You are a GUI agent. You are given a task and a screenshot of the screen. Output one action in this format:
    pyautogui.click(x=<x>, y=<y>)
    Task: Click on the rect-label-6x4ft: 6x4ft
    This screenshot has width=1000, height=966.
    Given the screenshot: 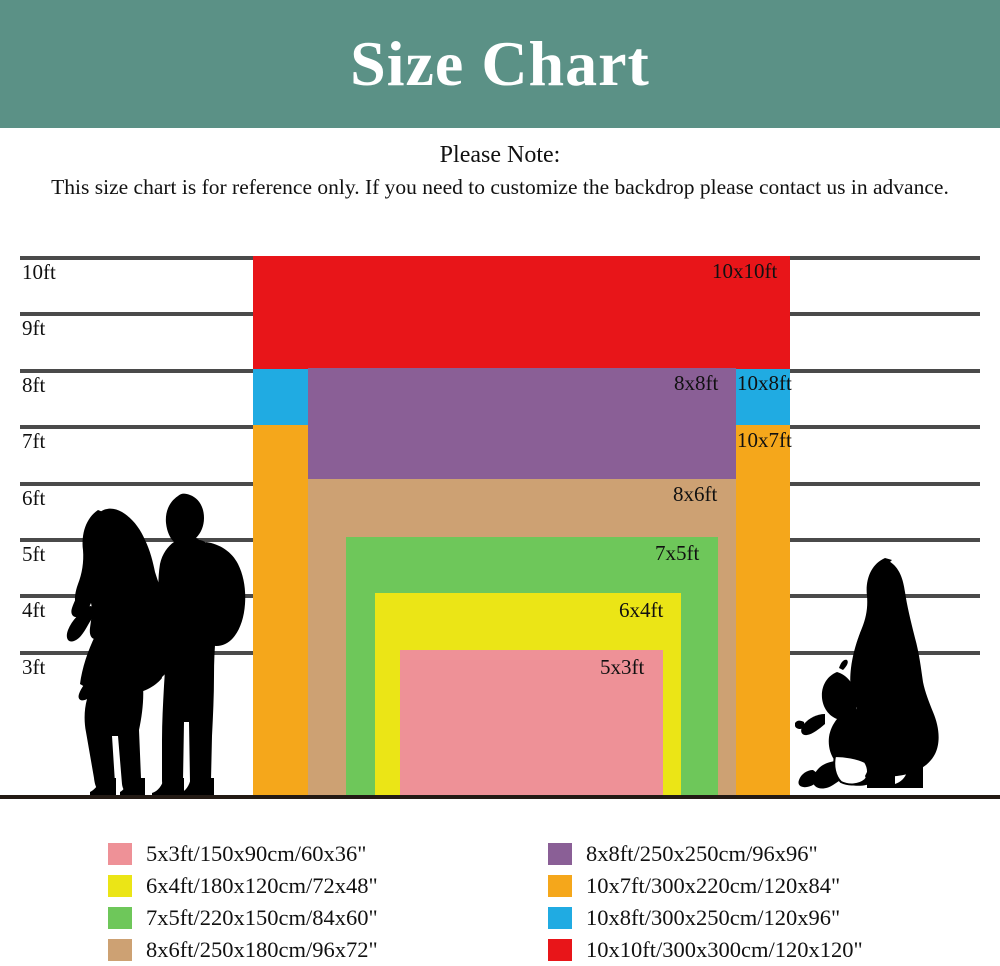 What is the action you would take?
    pyautogui.click(x=641, y=610)
    